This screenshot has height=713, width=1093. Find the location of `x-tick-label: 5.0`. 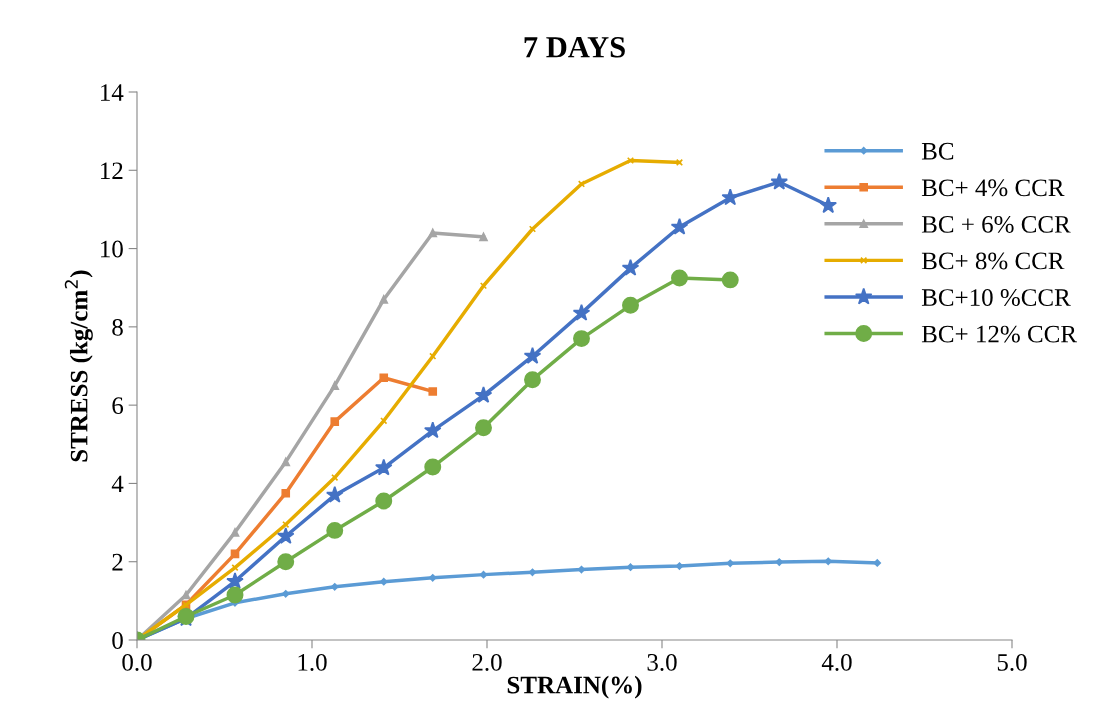

x-tick-label: 5.0 is located at coordinates (1012, 662).